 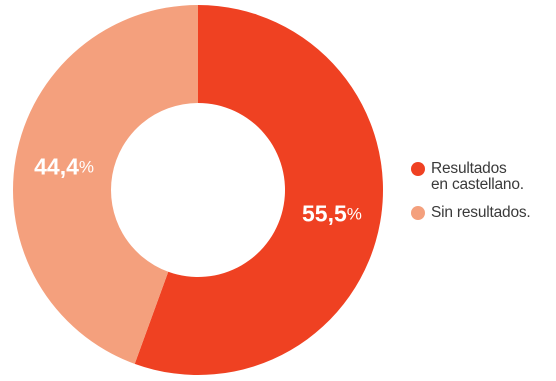 What do you see at coordinates (86, 166) in the screenshot?
I see `slice-label-unit-1: %` at bounding box center [86, 166].